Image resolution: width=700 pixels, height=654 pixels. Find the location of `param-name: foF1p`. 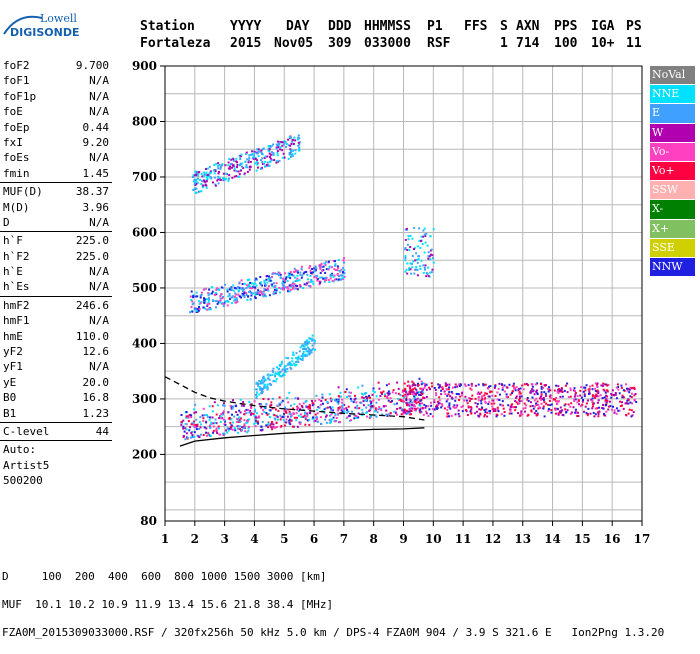

param-name: foF1p is located at coordinates (20, 96).